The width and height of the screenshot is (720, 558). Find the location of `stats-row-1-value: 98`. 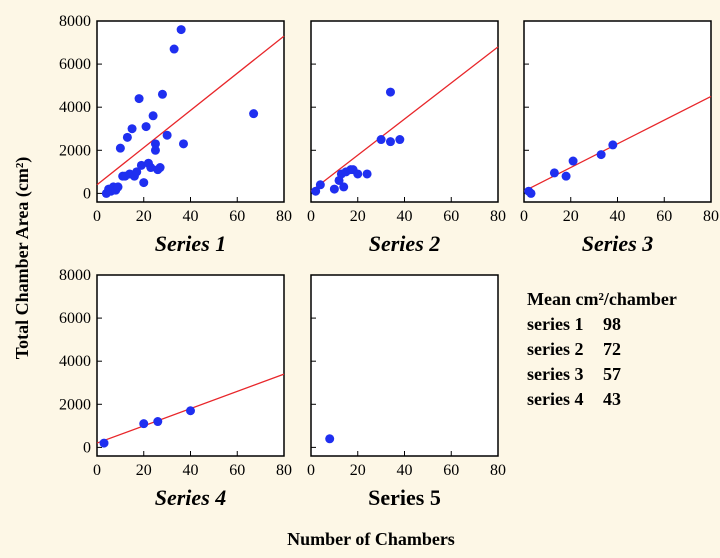

stats-row-1-value: 98 is located at coordinates (612, 324).